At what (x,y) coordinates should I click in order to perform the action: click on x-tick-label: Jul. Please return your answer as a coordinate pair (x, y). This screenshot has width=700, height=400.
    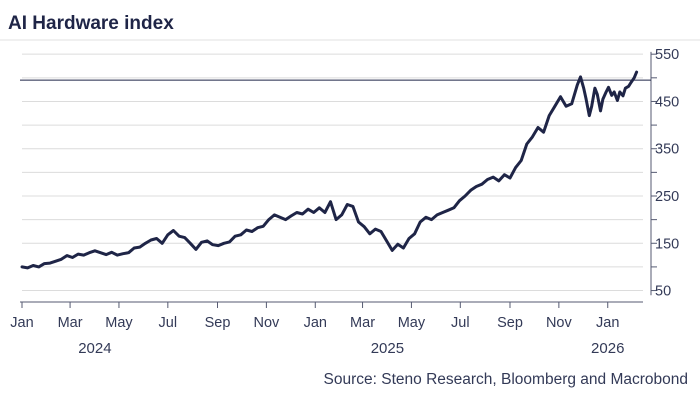
    Looking at the image, I should click on (168, 323).